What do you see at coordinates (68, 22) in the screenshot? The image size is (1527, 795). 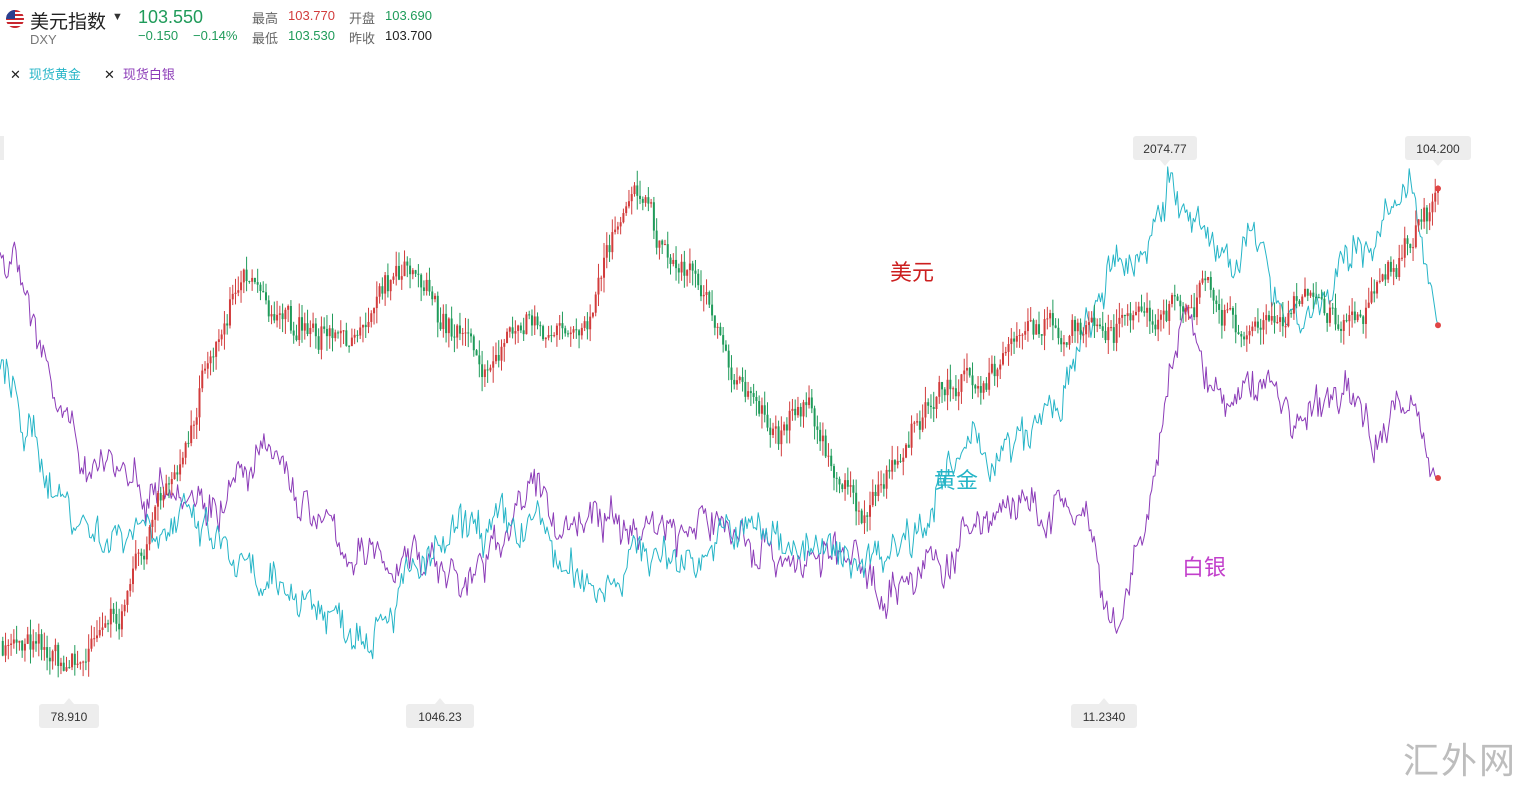 I see `instrument-title: 美元指数` at bounding box center [68, 22].